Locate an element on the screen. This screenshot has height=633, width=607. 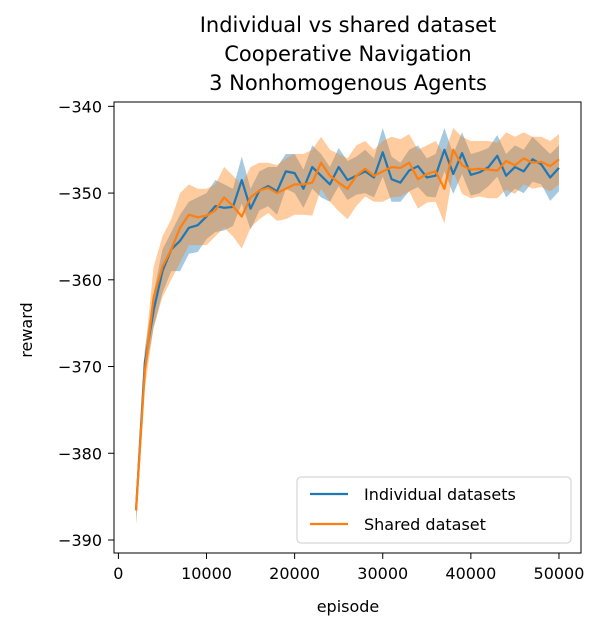
legend-label: Shared dataset is located at coordinates (425, 524).